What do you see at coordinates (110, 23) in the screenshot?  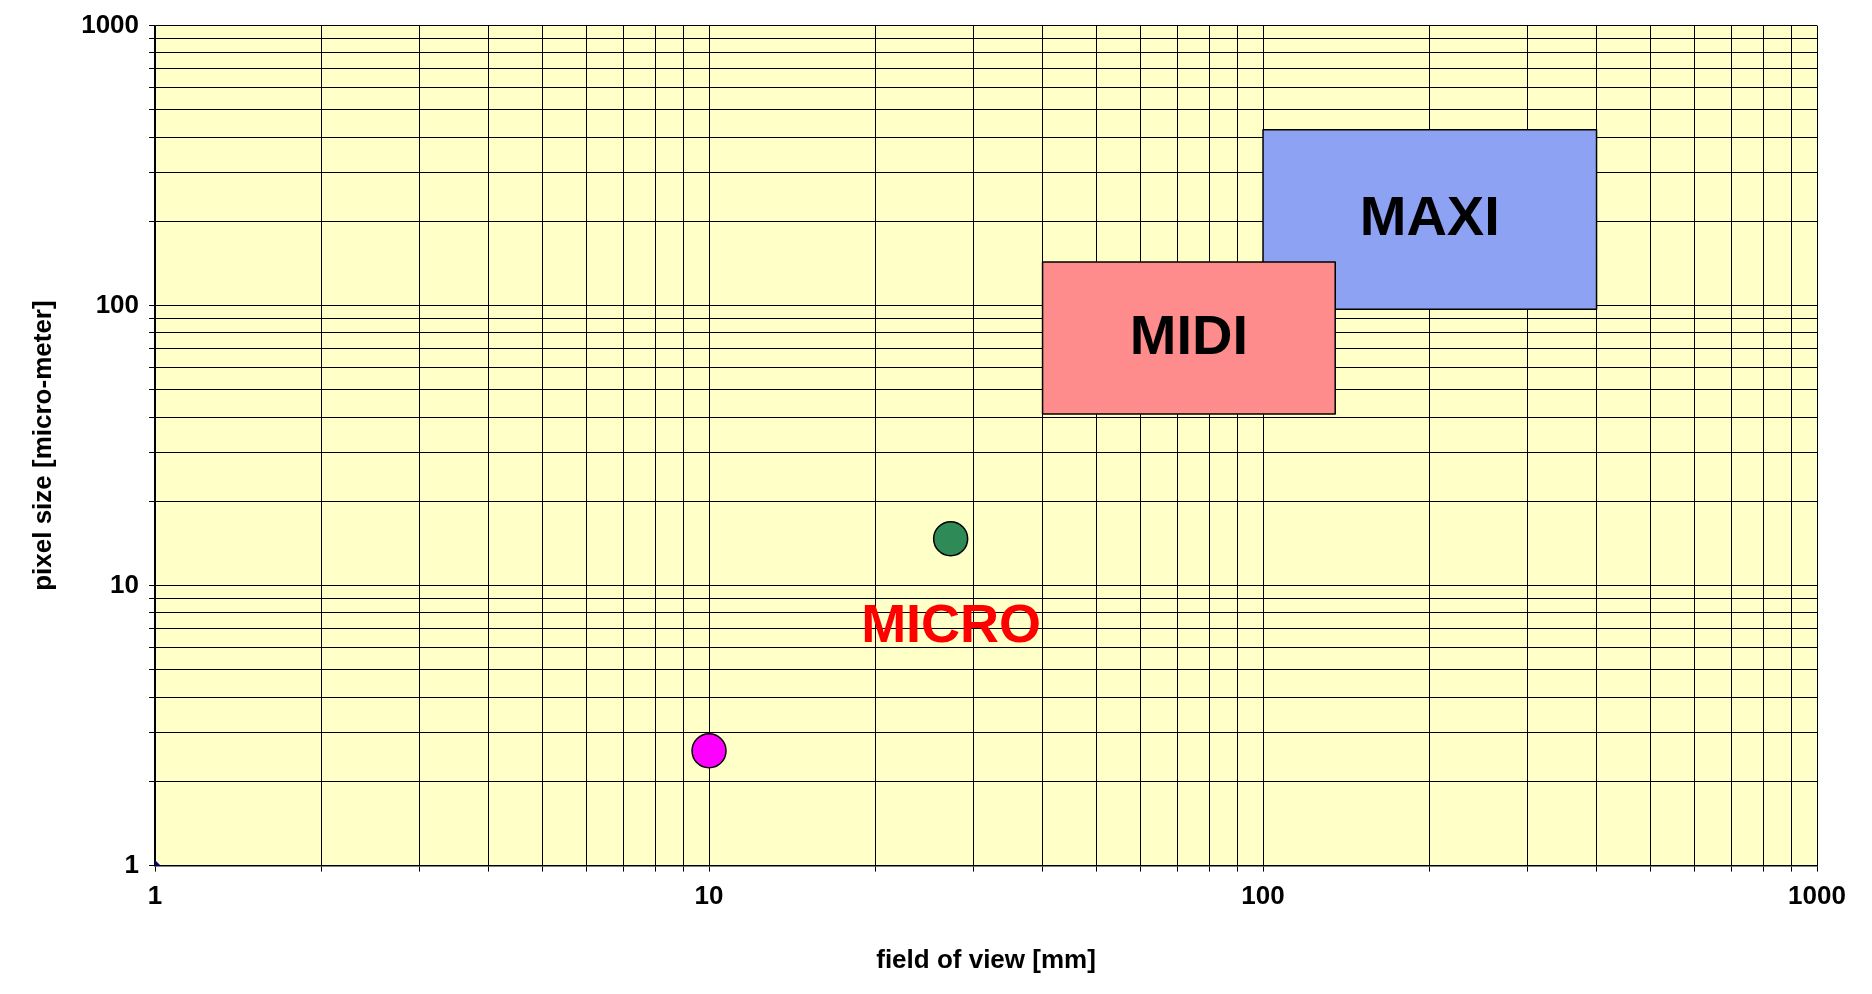 I see `y-tick-label: 1000` at bounding box center [110, 23].